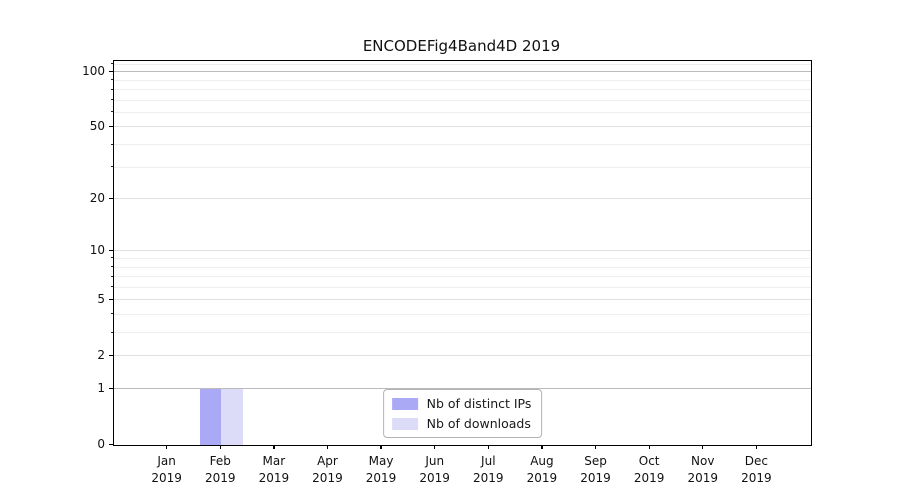 This screenshot has height=500, width=900. What do you see at coordinates (479, 403) in the screenshot?
I see `legend-label: Nb of distinct IPs` at bounding box center [479, 403].